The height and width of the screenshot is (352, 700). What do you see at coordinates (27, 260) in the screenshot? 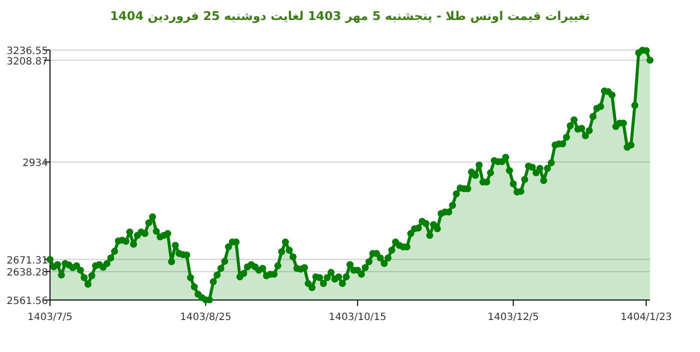
I see `y-tick-label: 2671.31` at bounding box center [27, 260].